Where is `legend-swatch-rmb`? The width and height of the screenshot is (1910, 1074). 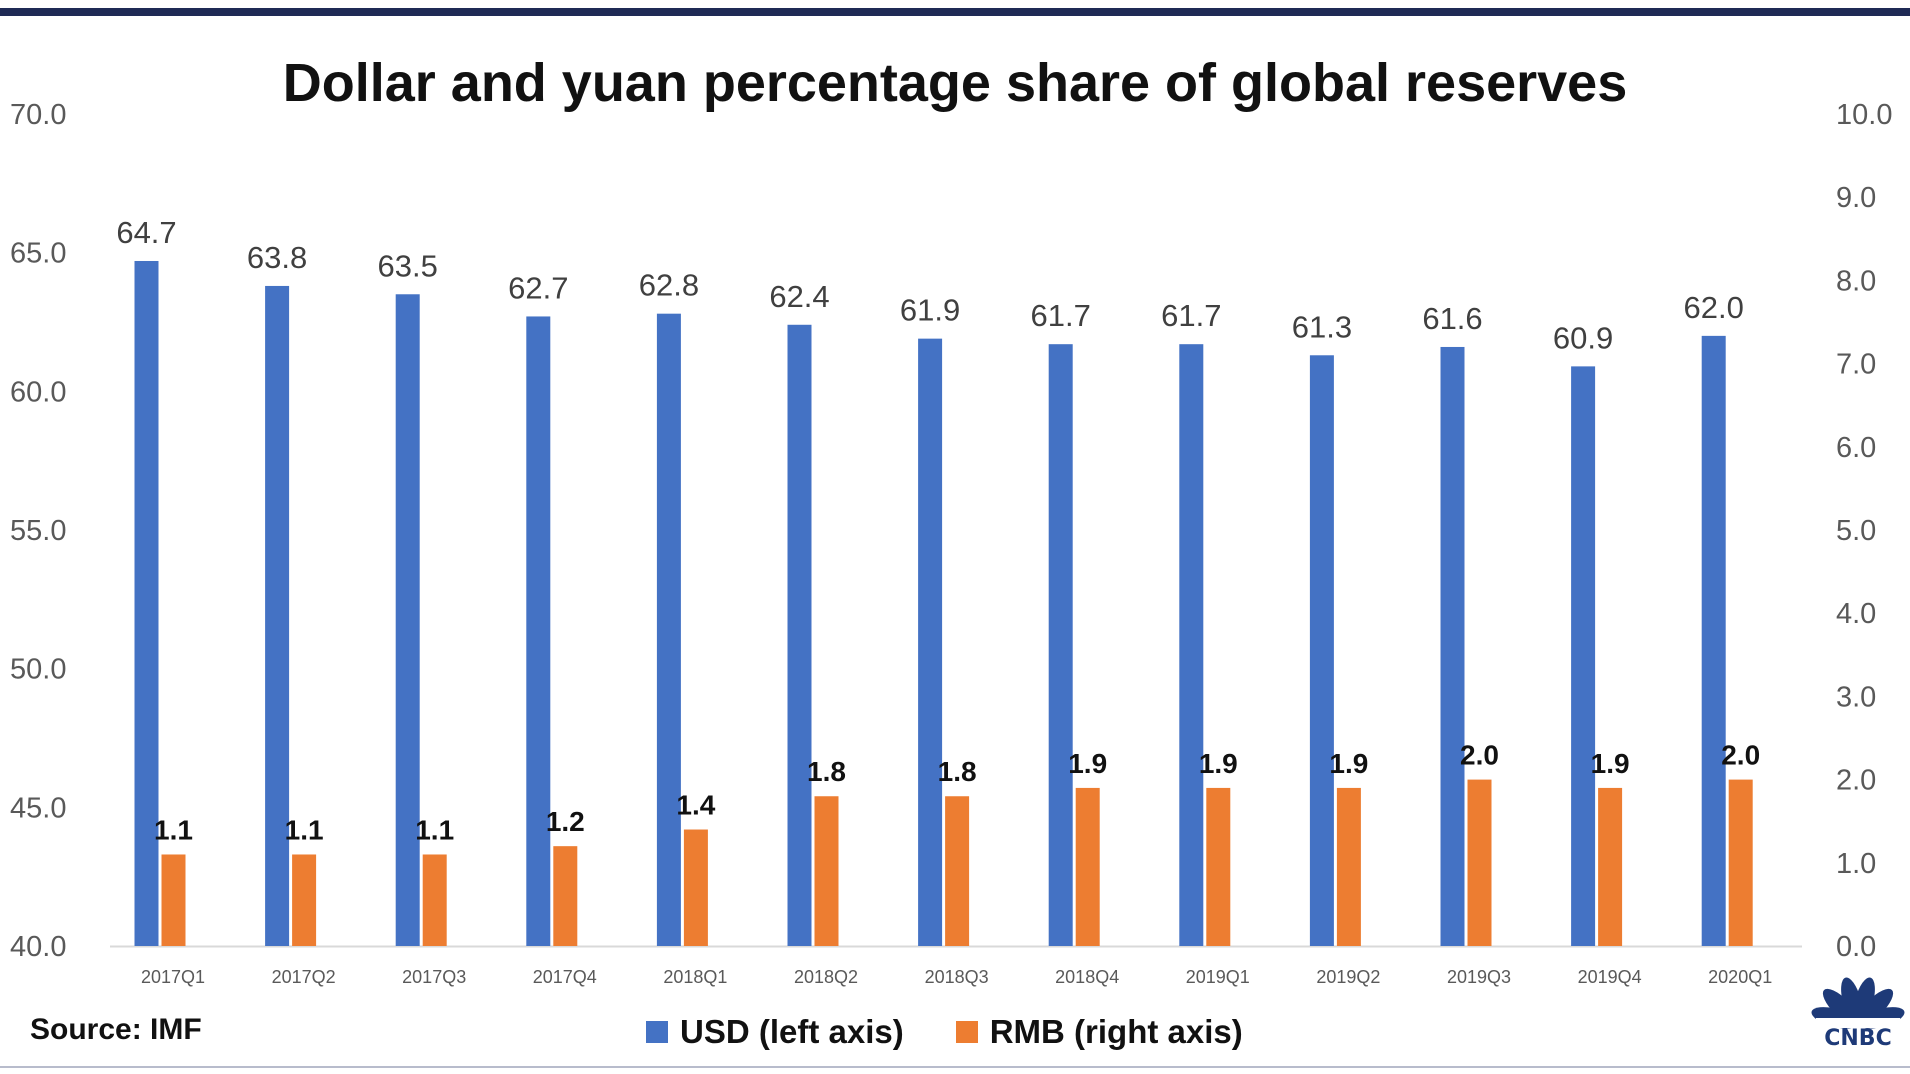 legend-swatch-rmb is located at coordinates (966, 1032).